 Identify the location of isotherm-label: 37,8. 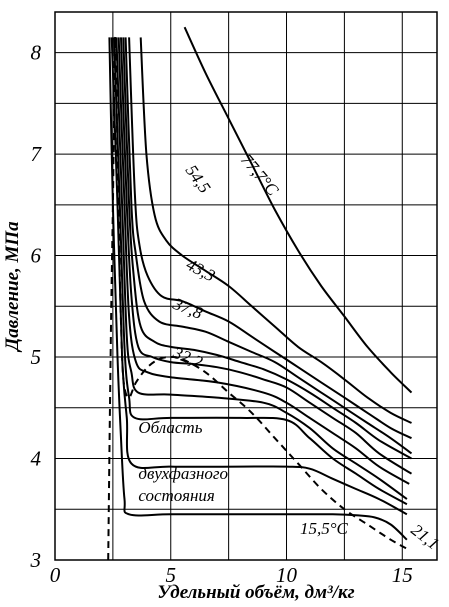
(188, 308).